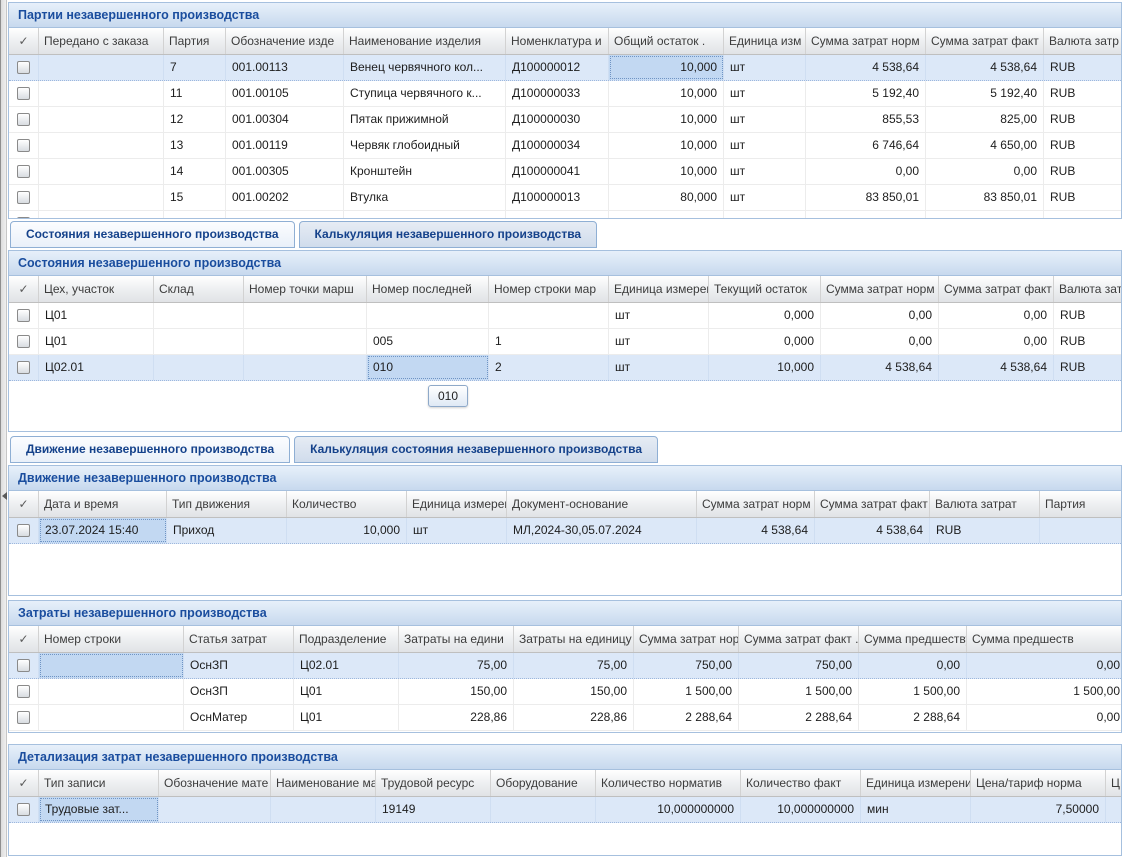 The image size is (1123, 857). I want to click on cell: Д100000030, so click(557, 119).